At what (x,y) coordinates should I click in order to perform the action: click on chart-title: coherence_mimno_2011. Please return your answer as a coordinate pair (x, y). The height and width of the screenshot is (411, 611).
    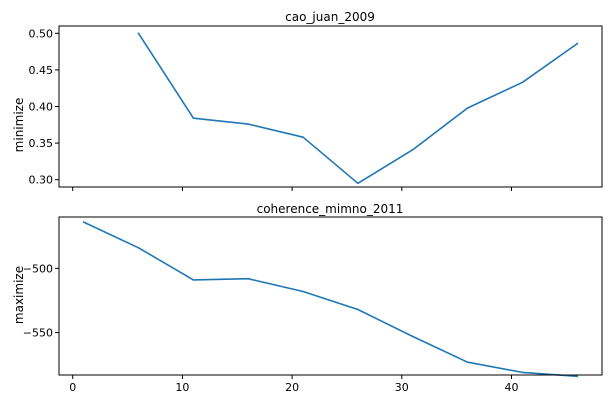
    Looking at the image, I should click on (330, 209).